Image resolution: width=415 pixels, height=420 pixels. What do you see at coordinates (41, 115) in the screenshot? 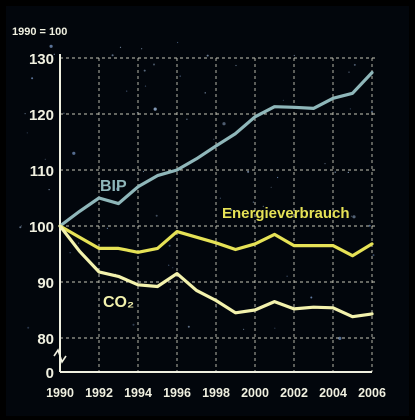
I see `y-tick-label: 120` at bounding box center [41, 115].